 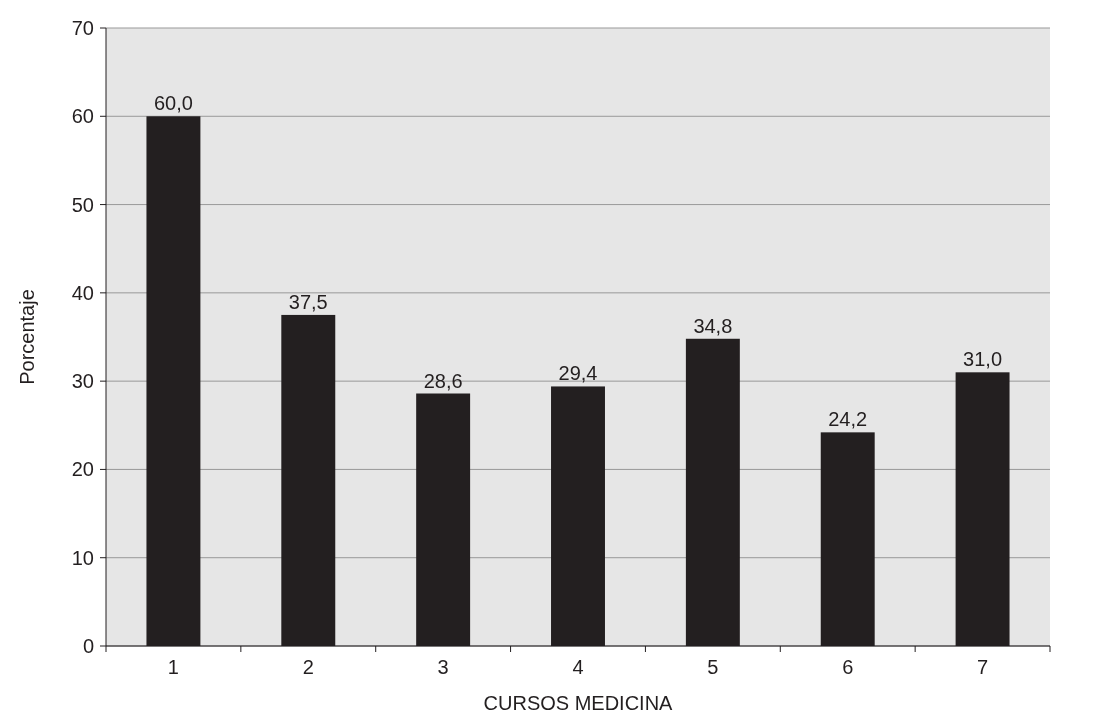 What do you see at coordinates (983, 359) in the screenshot?
I see `data-label: 31,0` at bounding box center [983, 359].